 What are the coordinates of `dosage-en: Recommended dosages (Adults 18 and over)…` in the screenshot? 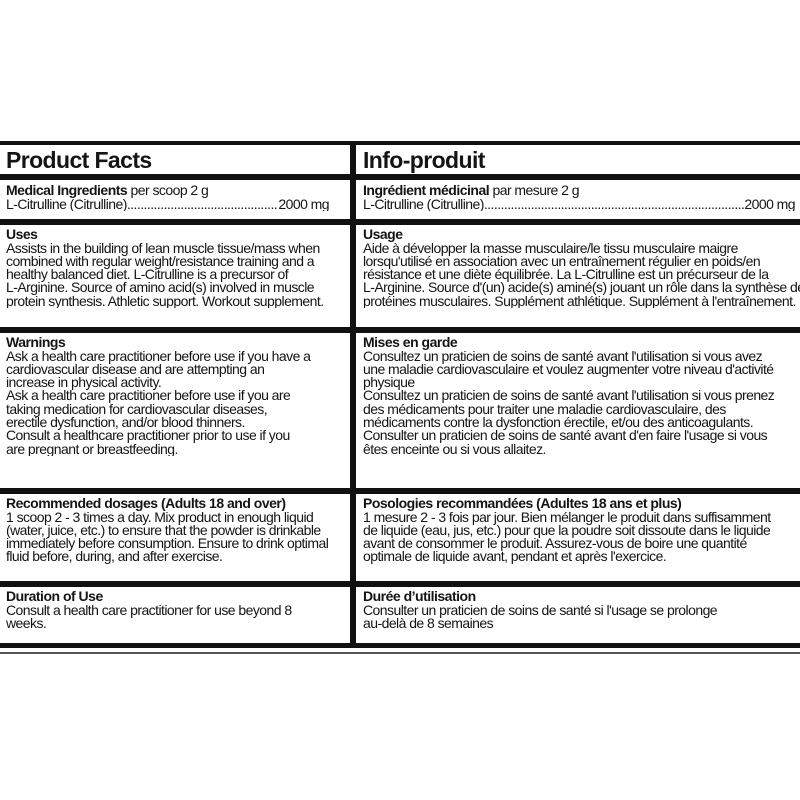 It's located at (176, 530).